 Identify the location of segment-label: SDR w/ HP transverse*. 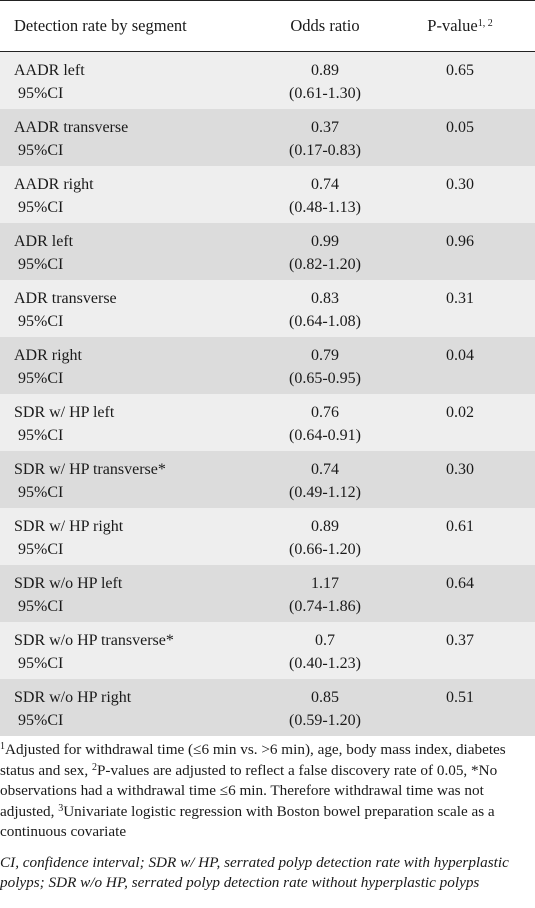
(90, 469).